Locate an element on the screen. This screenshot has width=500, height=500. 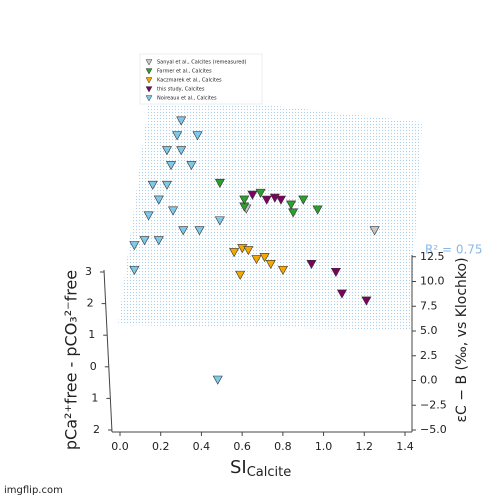
x-tick-label: 0.8 is located at coordinates (283, 446).